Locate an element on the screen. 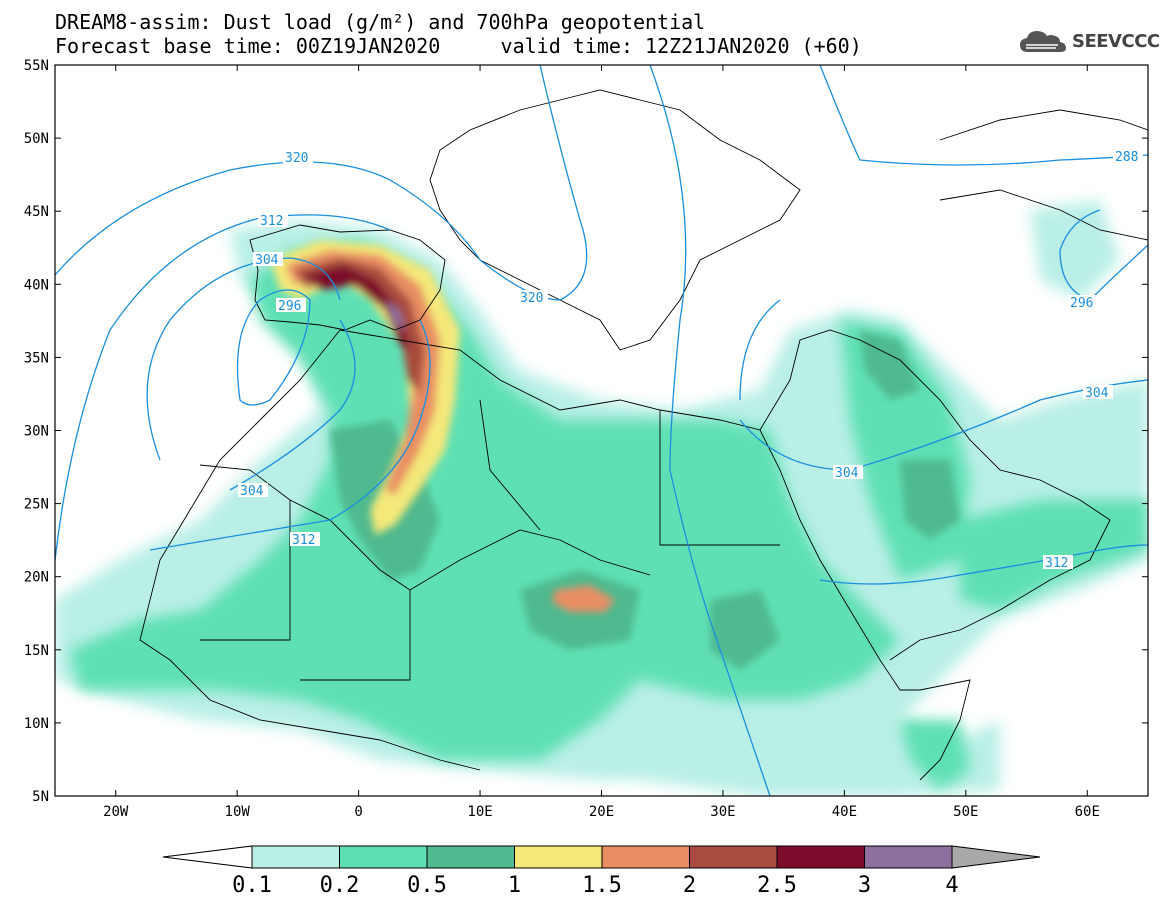  colorbar-label: 0.2 is located at coordinates (340, 885).